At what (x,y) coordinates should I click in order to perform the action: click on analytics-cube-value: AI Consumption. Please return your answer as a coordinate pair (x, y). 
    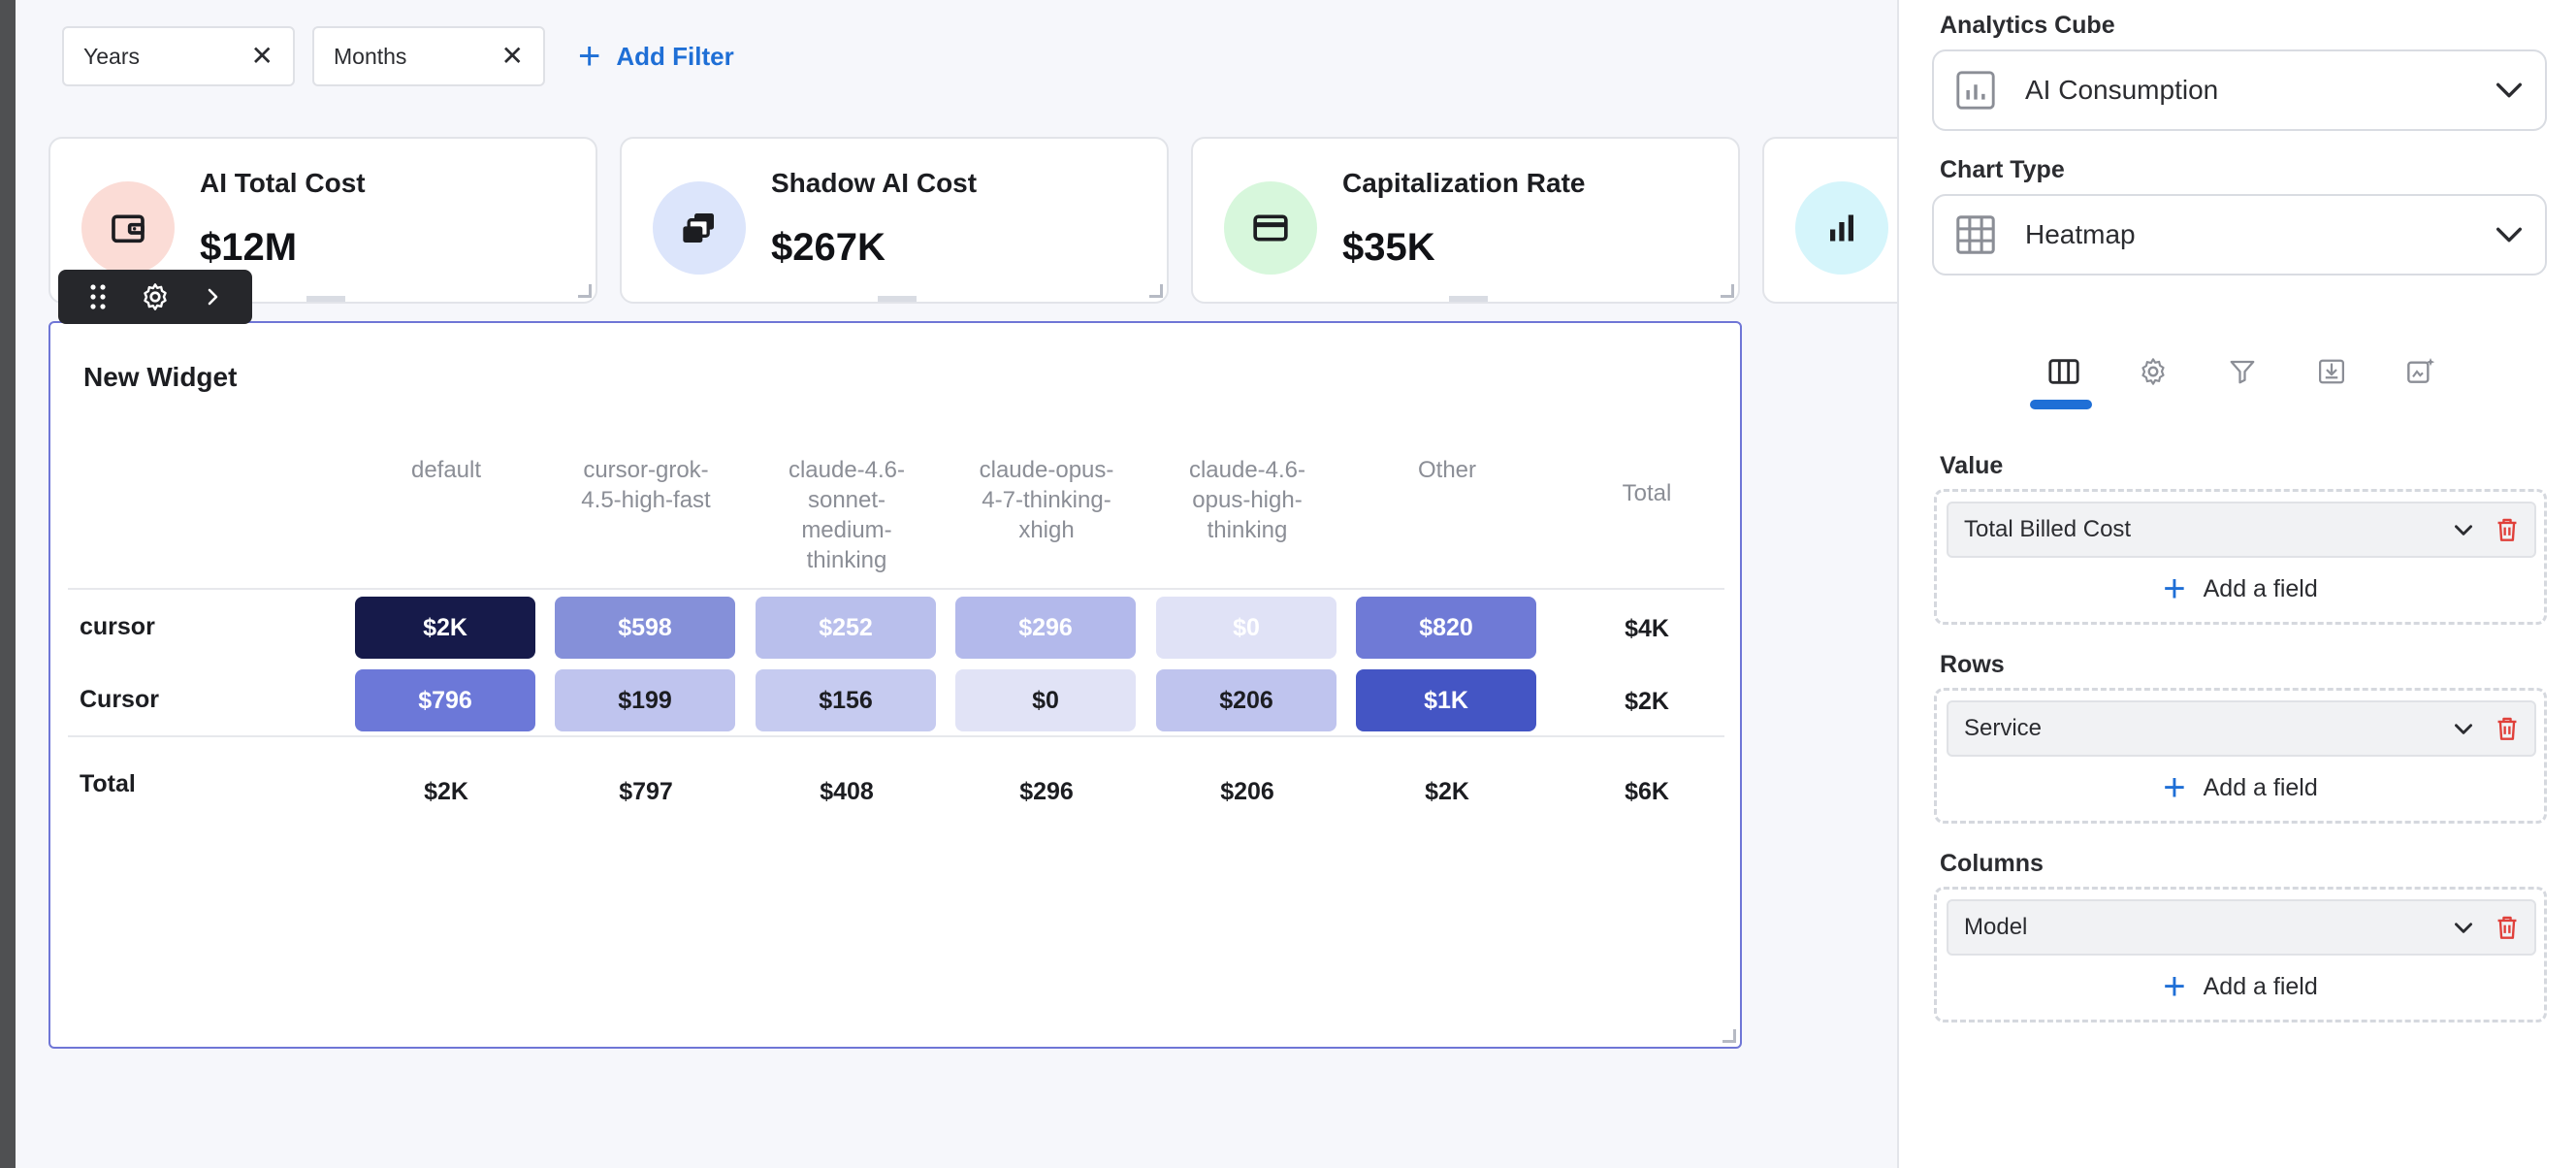
    Looking at the image, I should click on (2122, 90).